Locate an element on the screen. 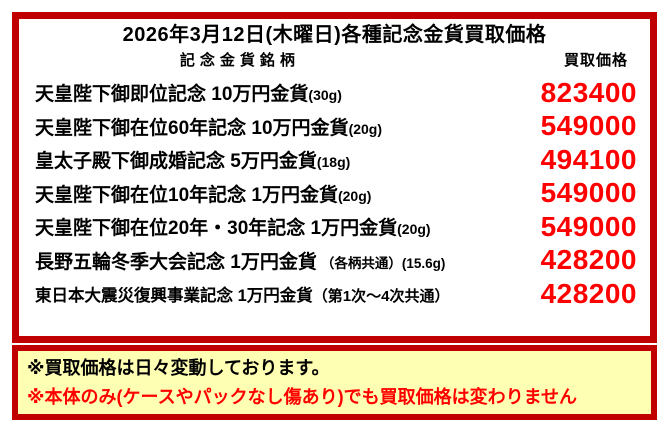 The width and height of the screenshot is (667, 432). coin-name: 皇太子殿下御成婚記念 5万円金貨(18g) is located at coordinates (192, 159).